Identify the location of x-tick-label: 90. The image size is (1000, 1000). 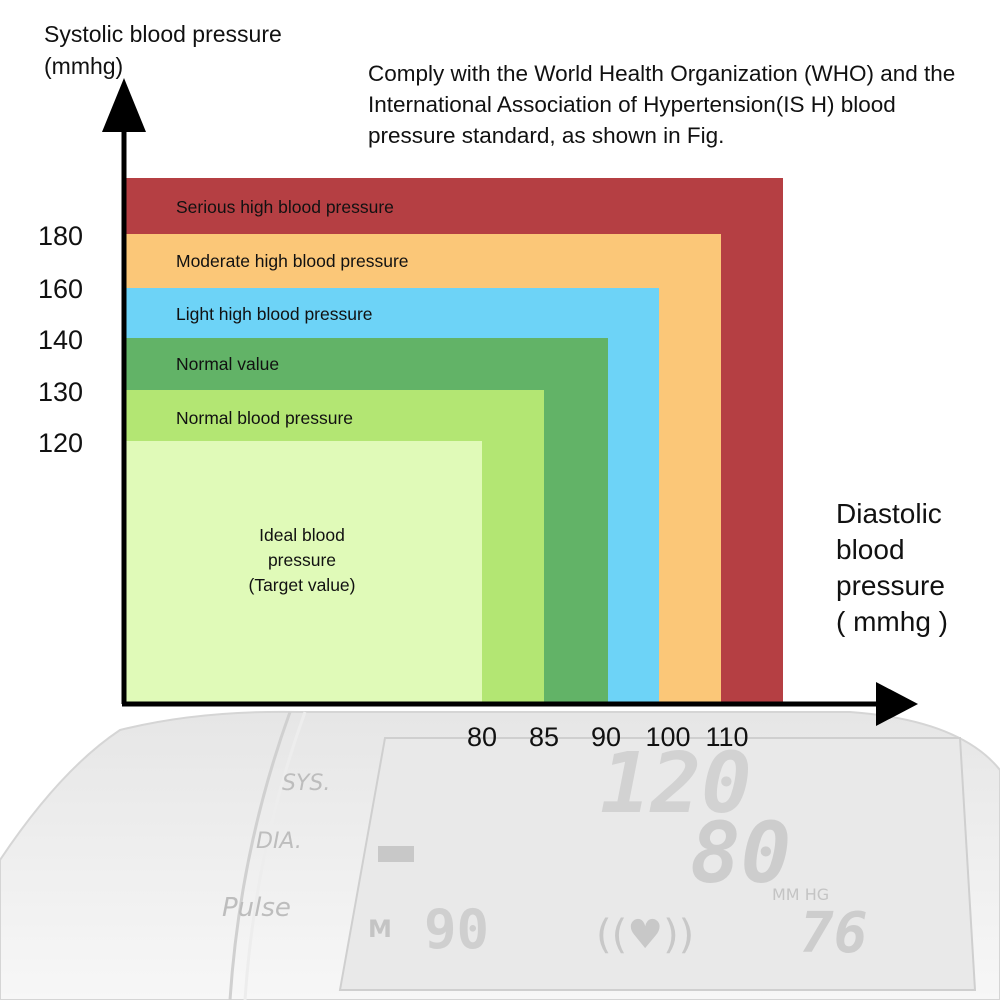
(606, 737).